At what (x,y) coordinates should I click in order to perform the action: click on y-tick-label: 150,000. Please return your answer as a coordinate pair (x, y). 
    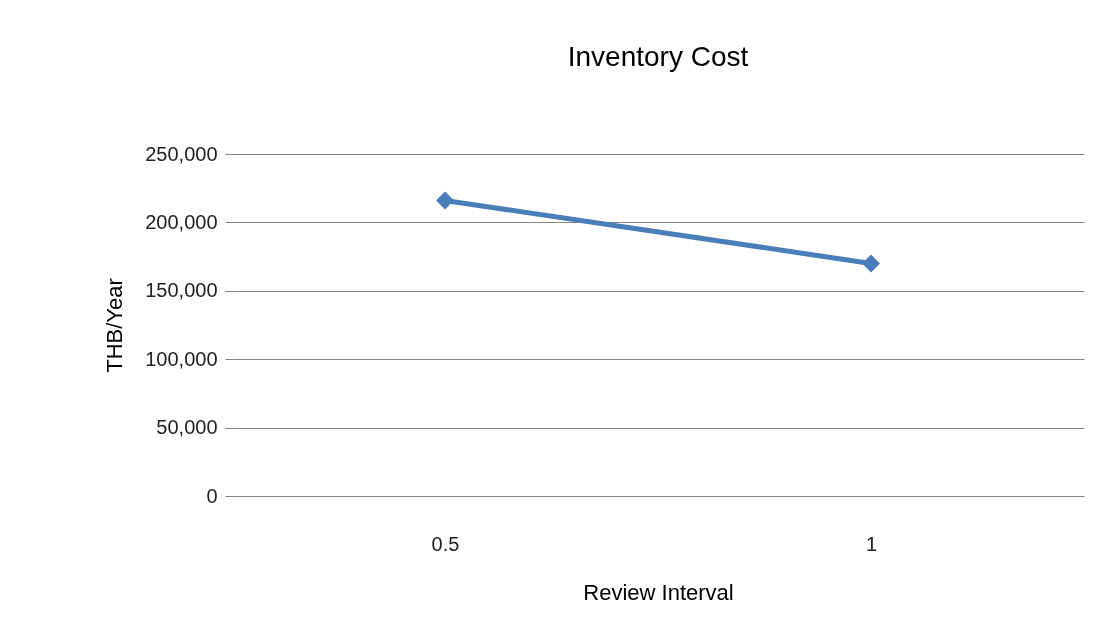
    Looking at the image, I should click on (181, 290).